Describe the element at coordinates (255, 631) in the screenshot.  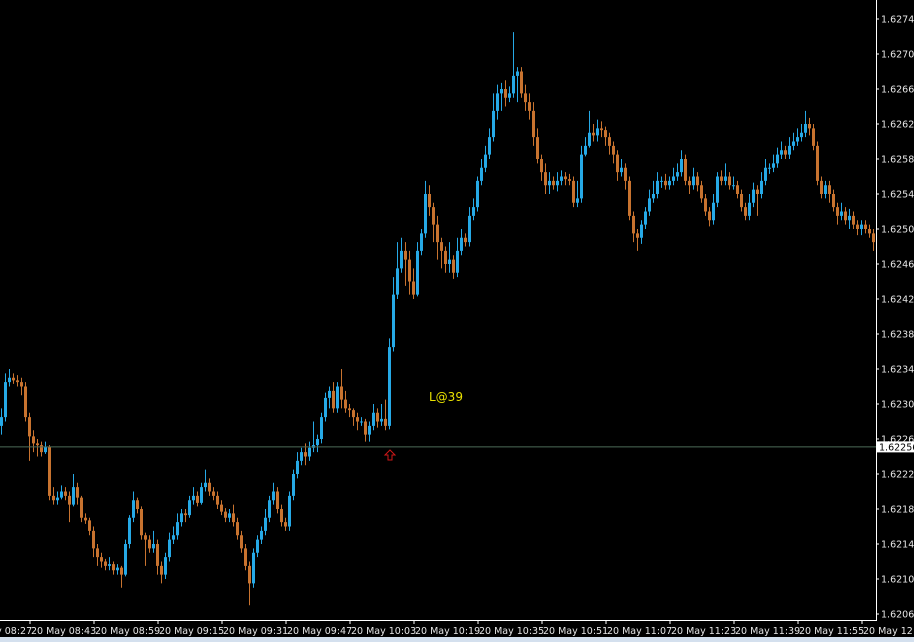
I see `time-tick-label: 20 May 09:31` at that location.